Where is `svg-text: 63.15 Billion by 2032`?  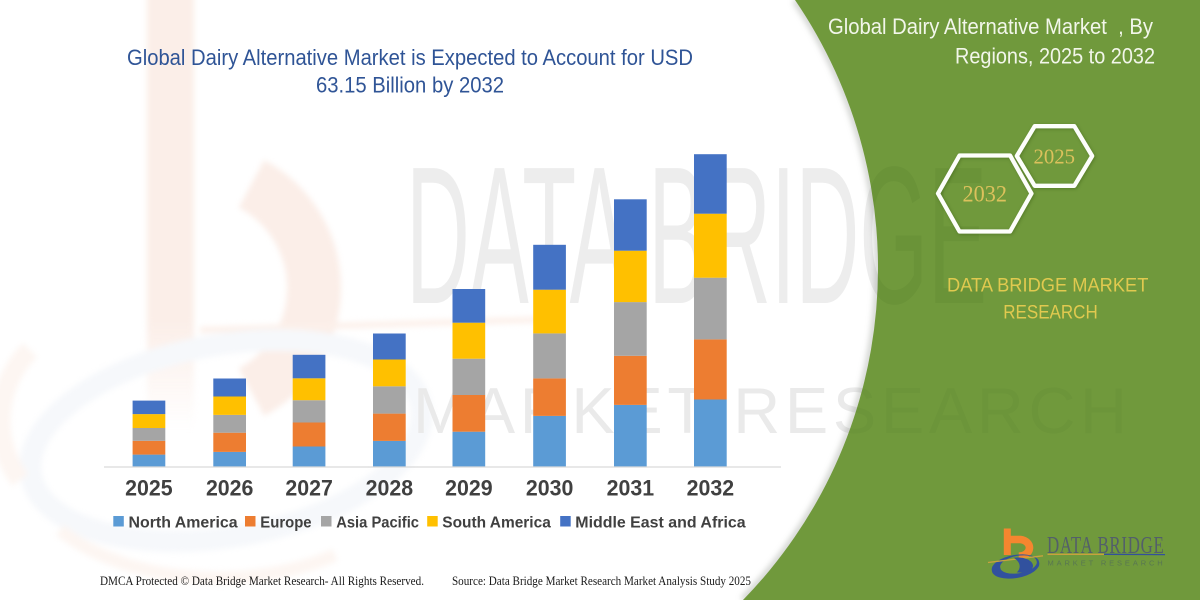
svg-text: 63.15 Billion by 2032 is located at coordinates (410, 85).